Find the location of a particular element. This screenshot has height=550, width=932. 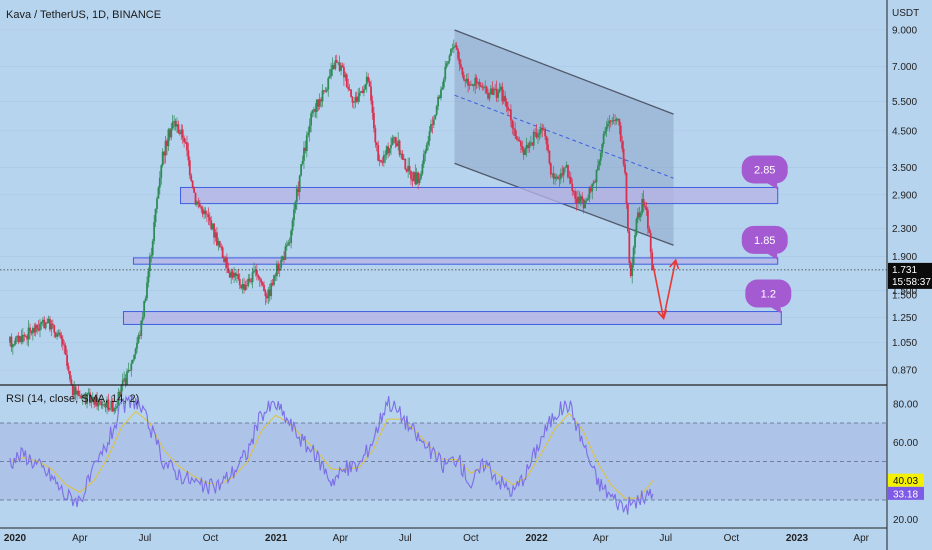

zone-2.85 is located at coordinates (479, 195).